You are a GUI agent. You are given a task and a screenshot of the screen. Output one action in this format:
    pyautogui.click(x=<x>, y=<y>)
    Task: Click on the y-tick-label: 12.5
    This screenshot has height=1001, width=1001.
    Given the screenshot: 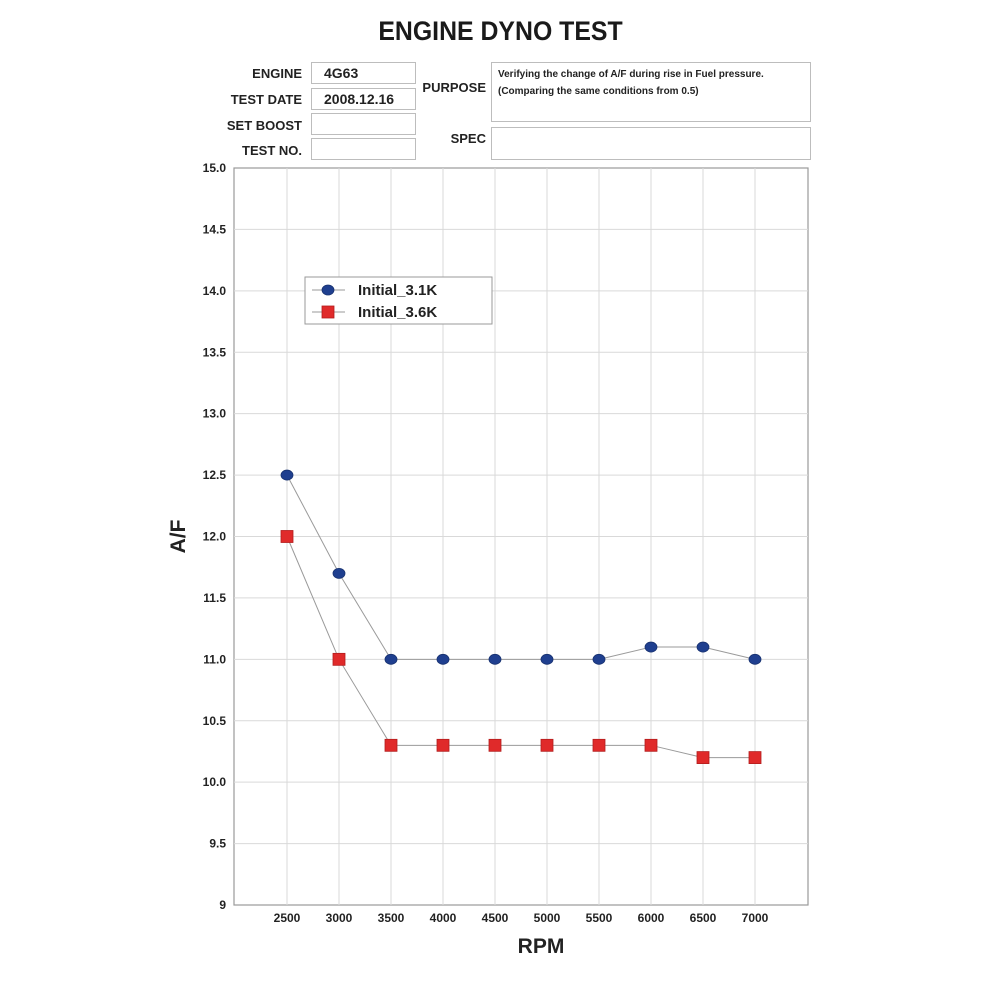 What is the action you would take?
    pyautogui.click(x=215, y=475)
    